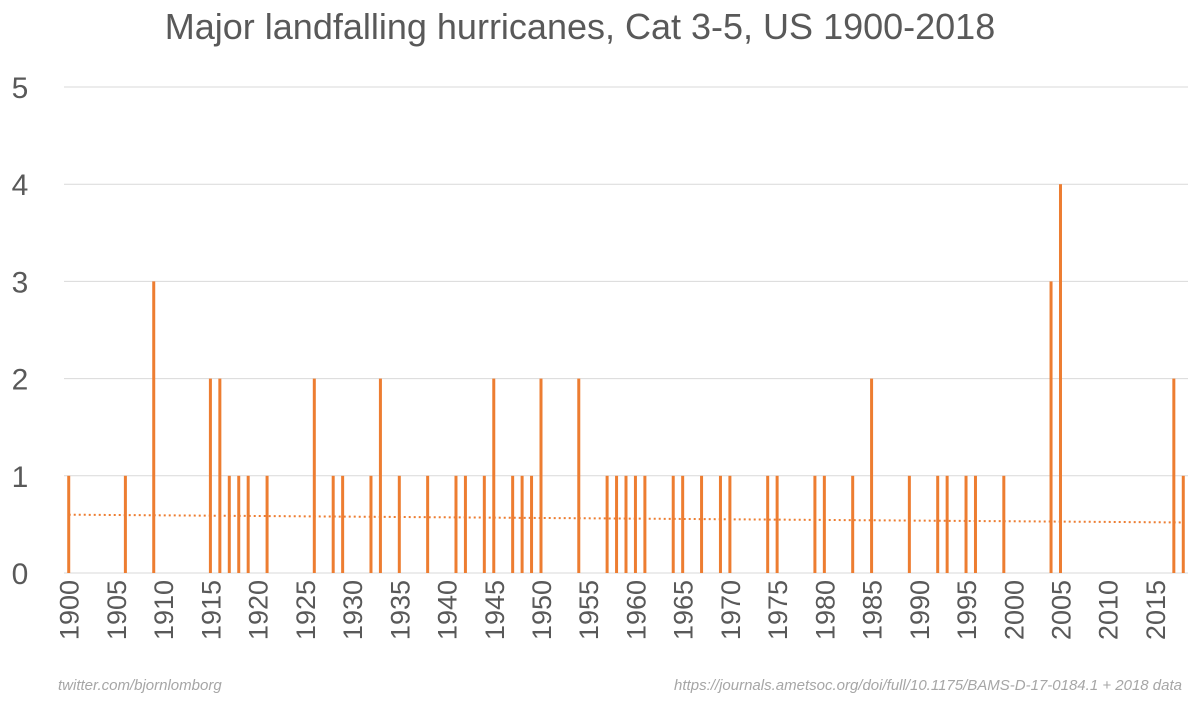  I want to click on y-tick-label: 3, so click(20, 282).